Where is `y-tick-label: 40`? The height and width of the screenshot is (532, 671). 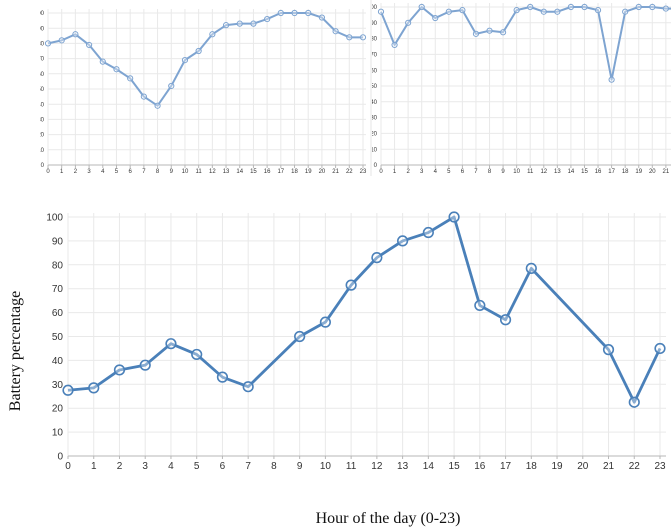
y-tick-label: 40 is located at coordinates (375, 103).